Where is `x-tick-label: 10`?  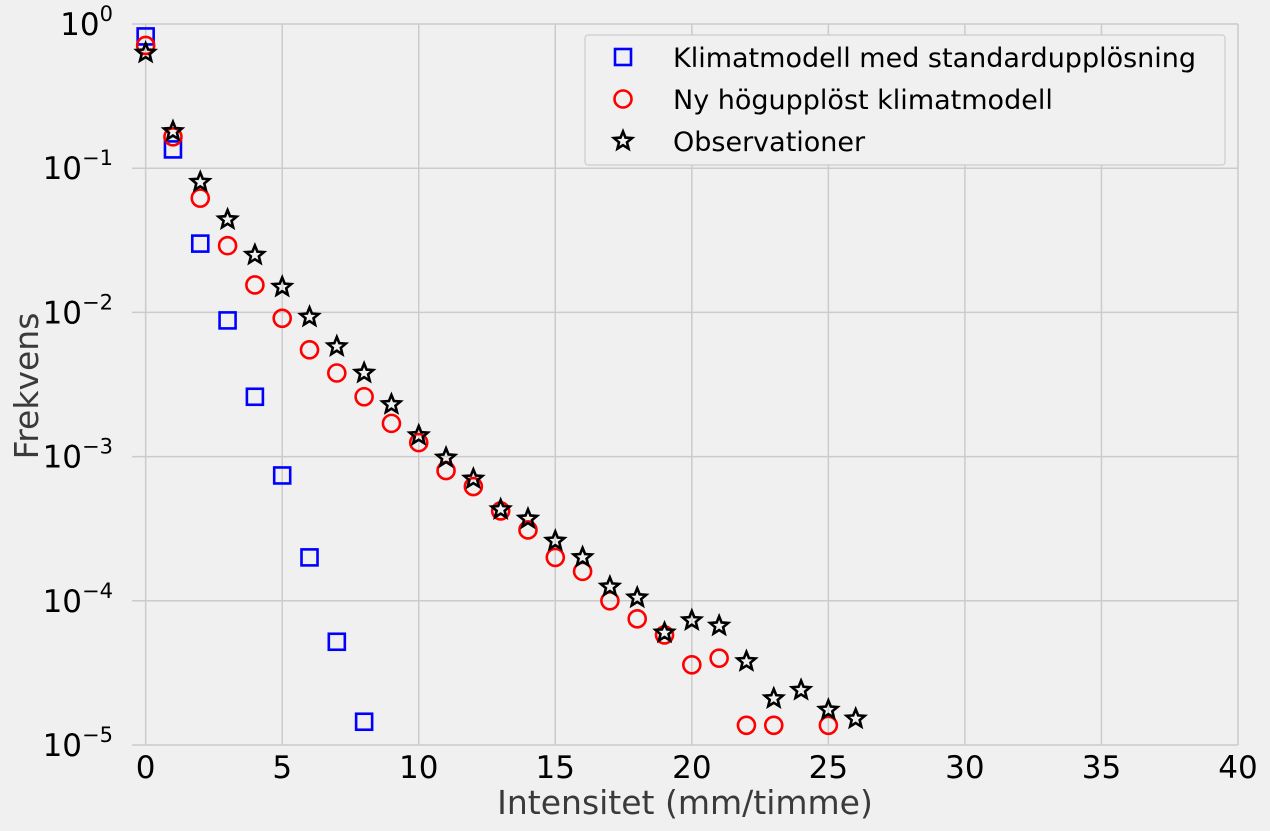 x-tick-label: 10 is located at coordinates (418, 768).